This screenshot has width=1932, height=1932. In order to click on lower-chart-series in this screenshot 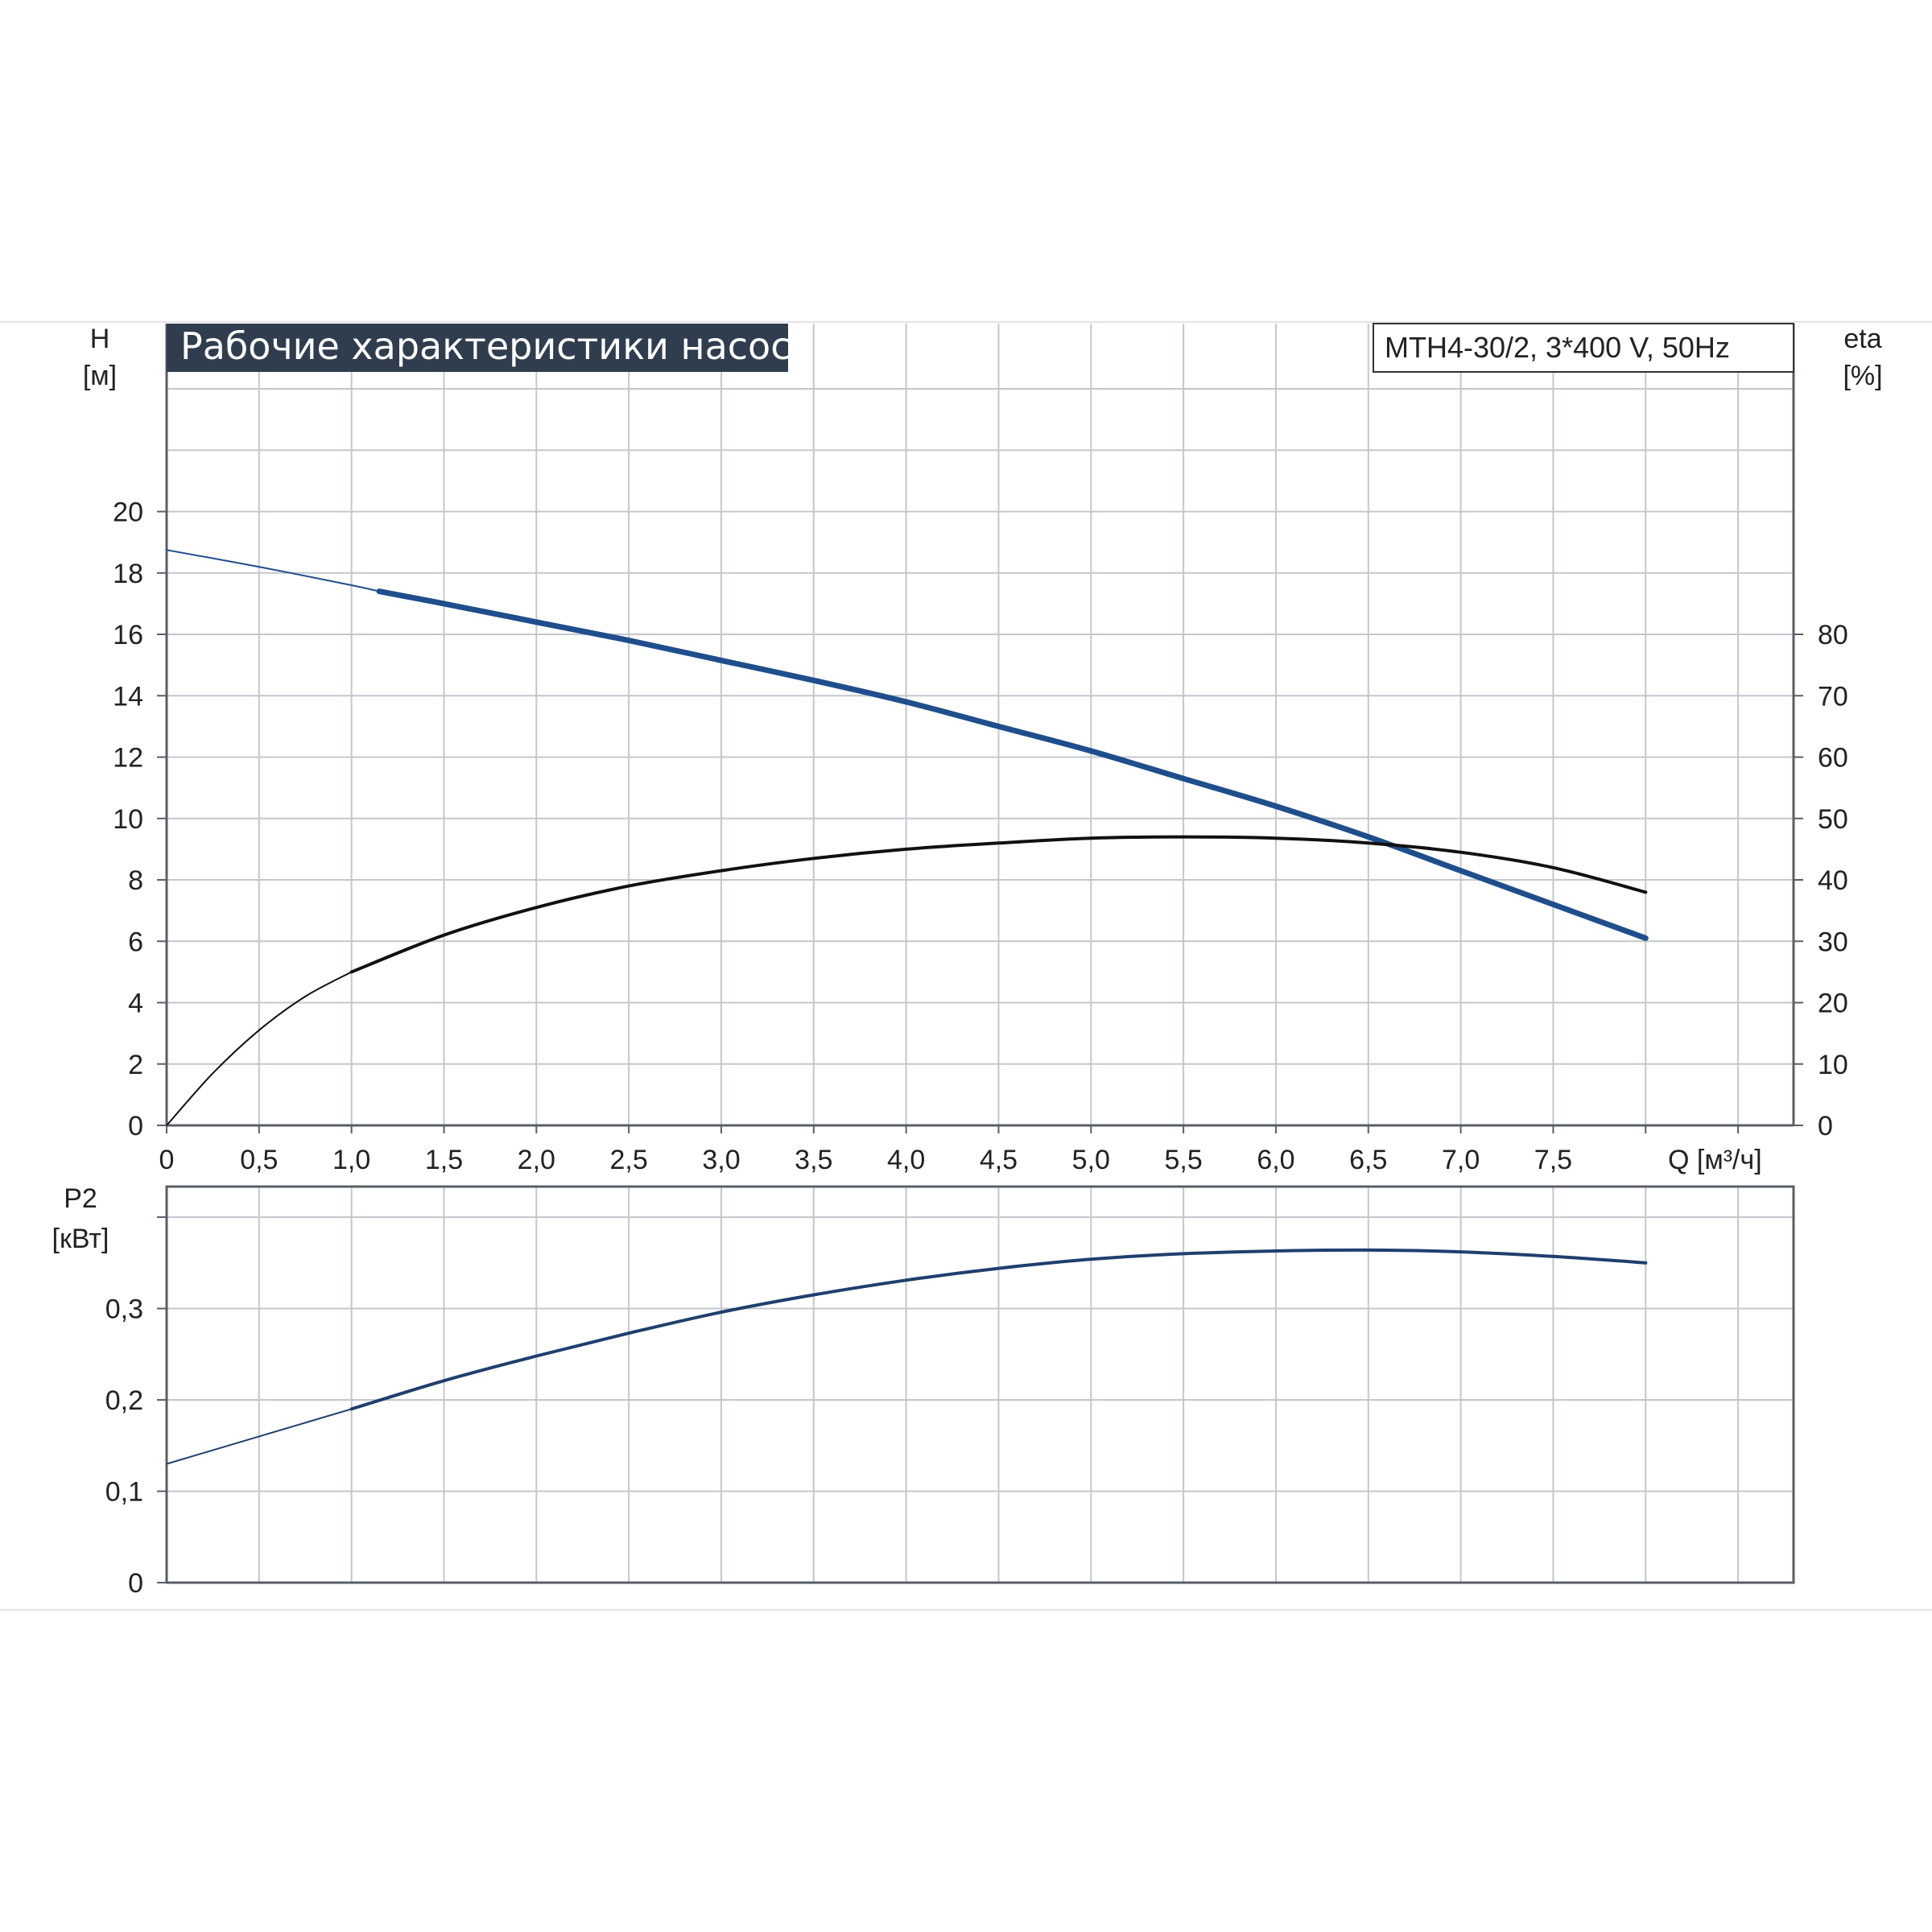, I will do `click(907, 1356)`.